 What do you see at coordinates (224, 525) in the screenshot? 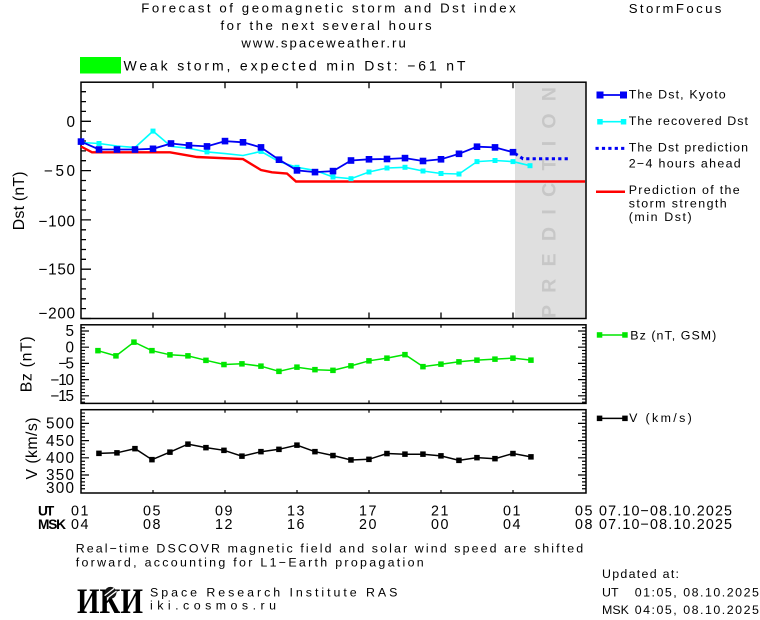
I see `svg-text: 12` at bounding box center [224, 525].